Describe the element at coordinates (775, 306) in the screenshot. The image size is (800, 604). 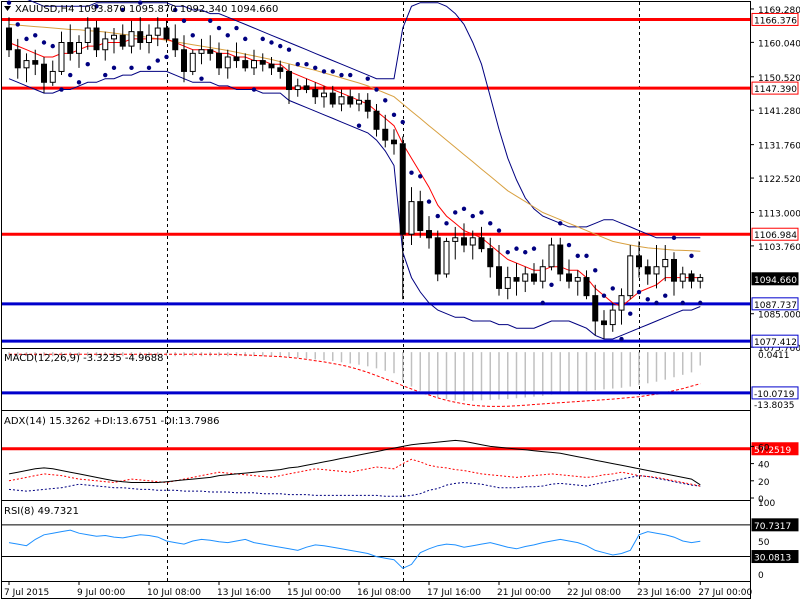
I see `level-price-tag: 1087.737` at that location.